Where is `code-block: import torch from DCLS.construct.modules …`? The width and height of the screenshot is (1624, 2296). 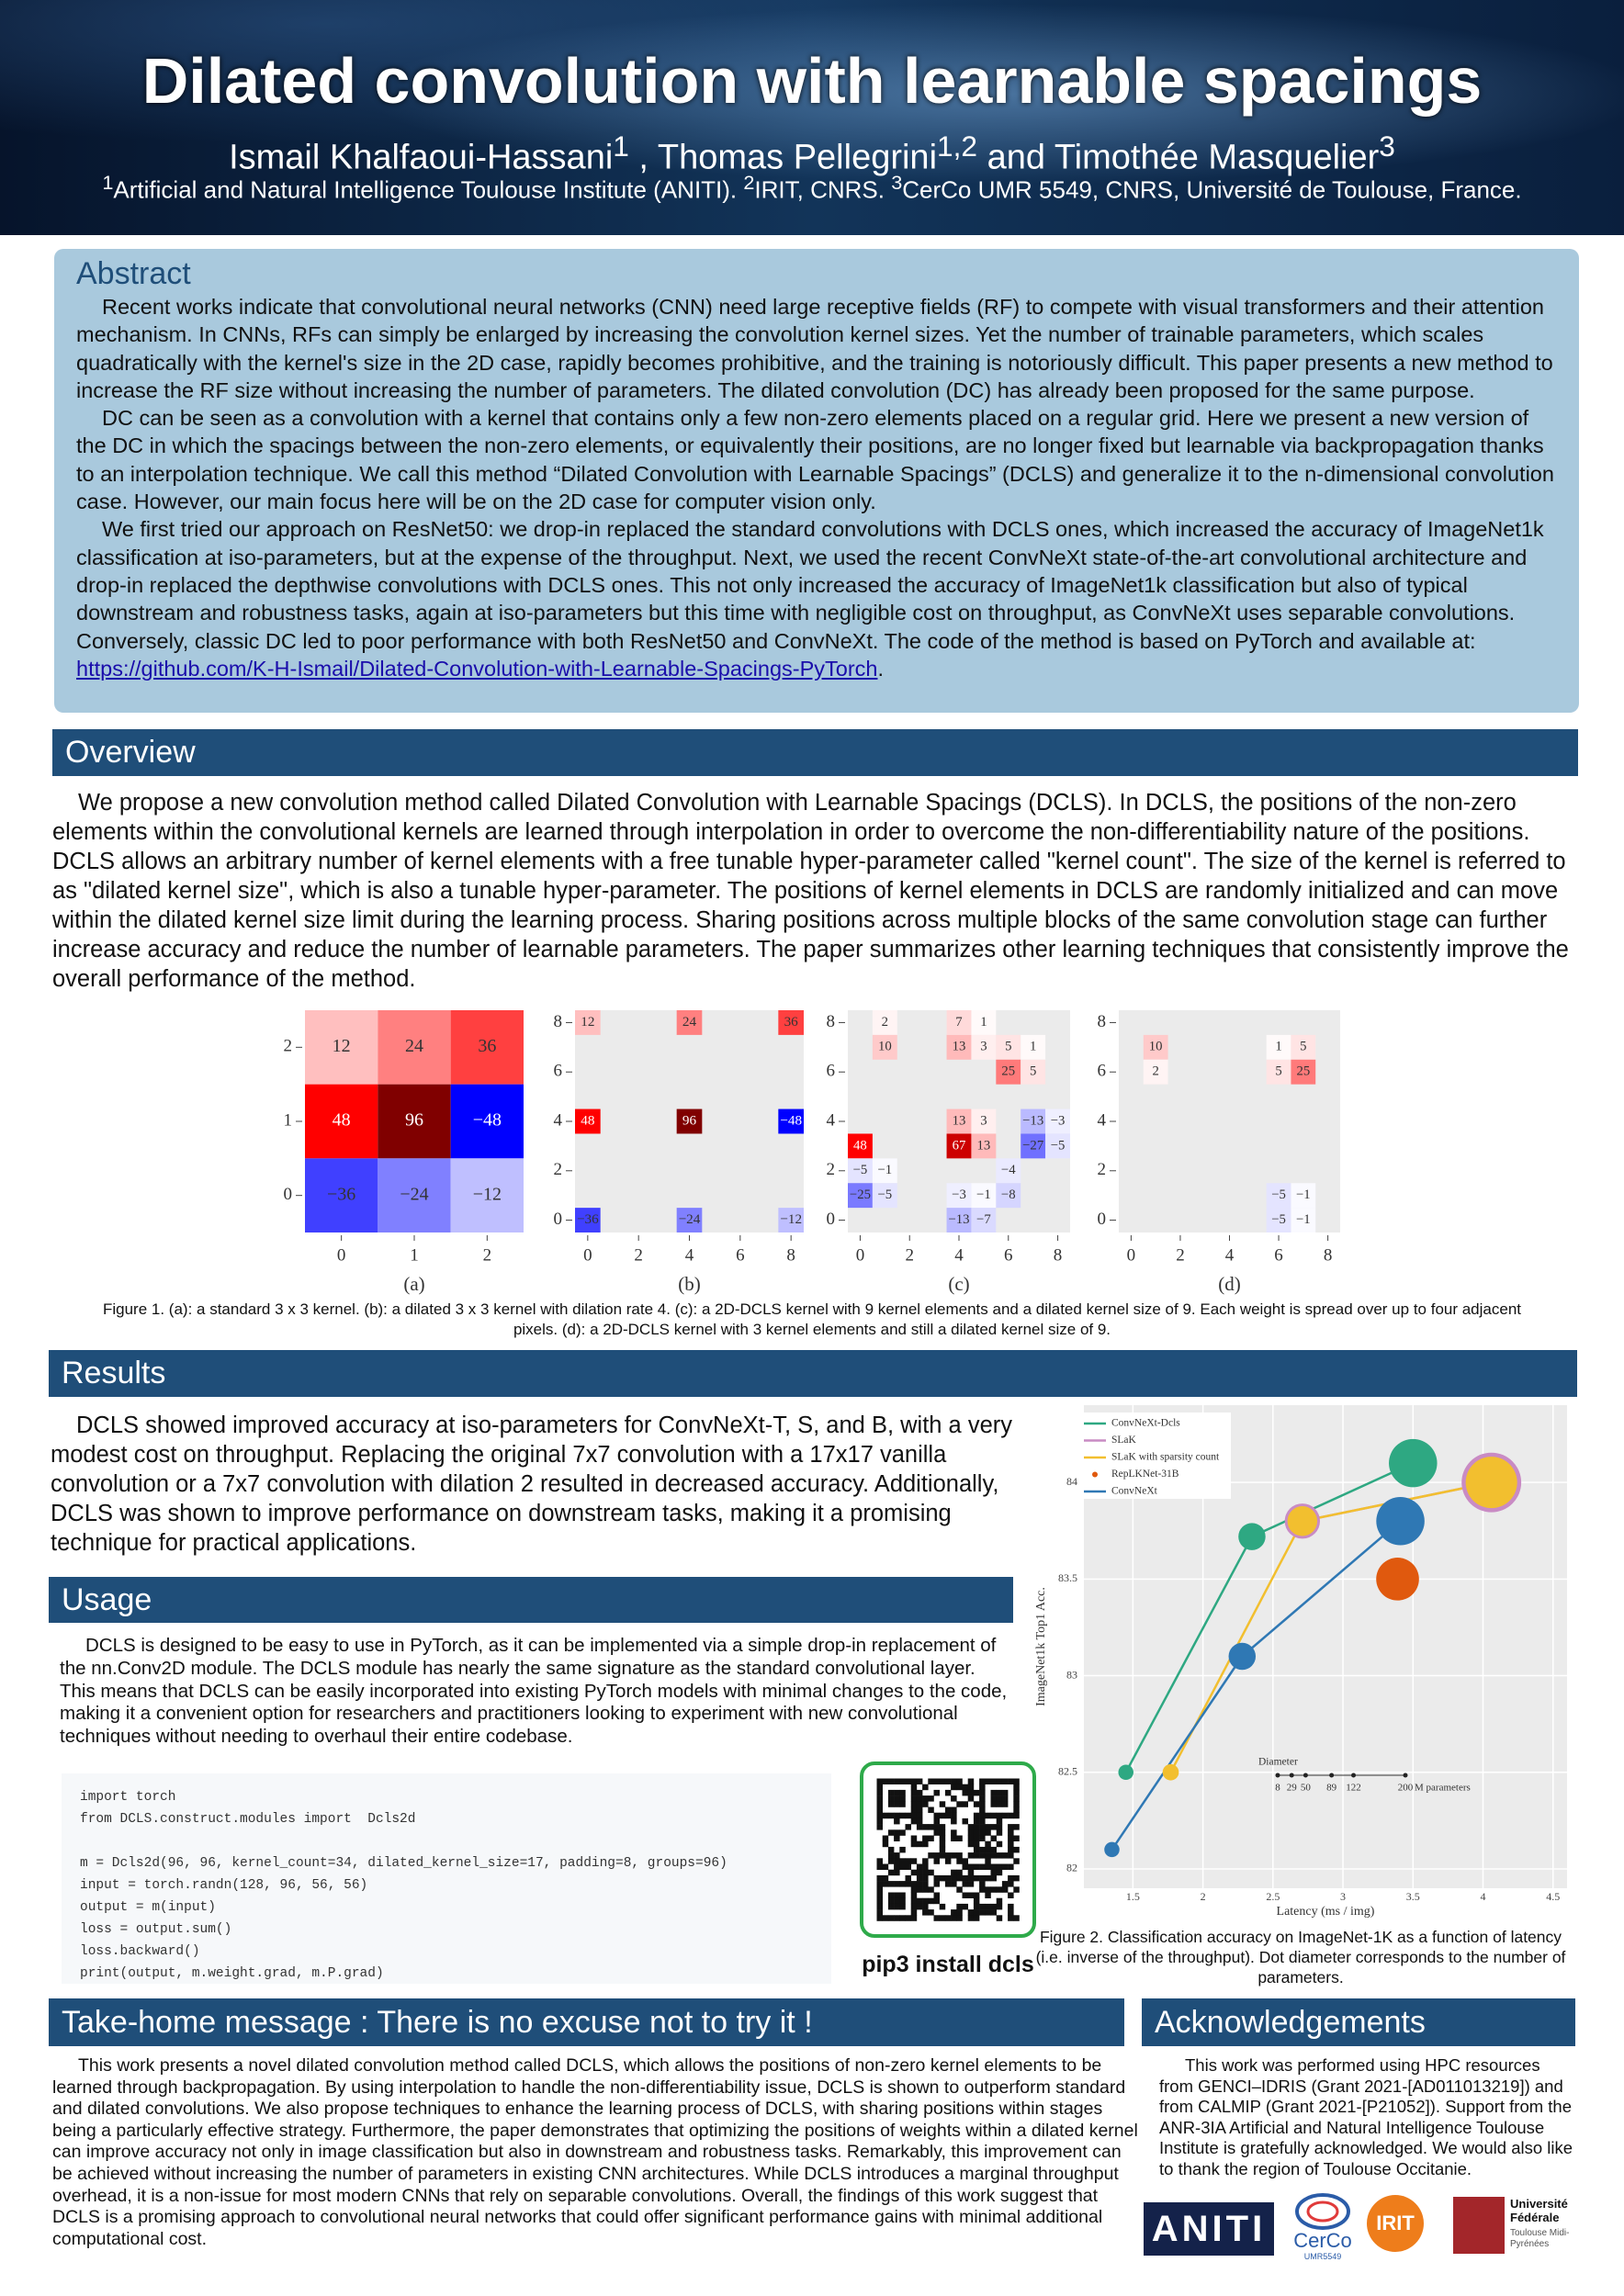 code-block: import torch from DCLS.construct.modules … is located at coordinates (446, 1879).